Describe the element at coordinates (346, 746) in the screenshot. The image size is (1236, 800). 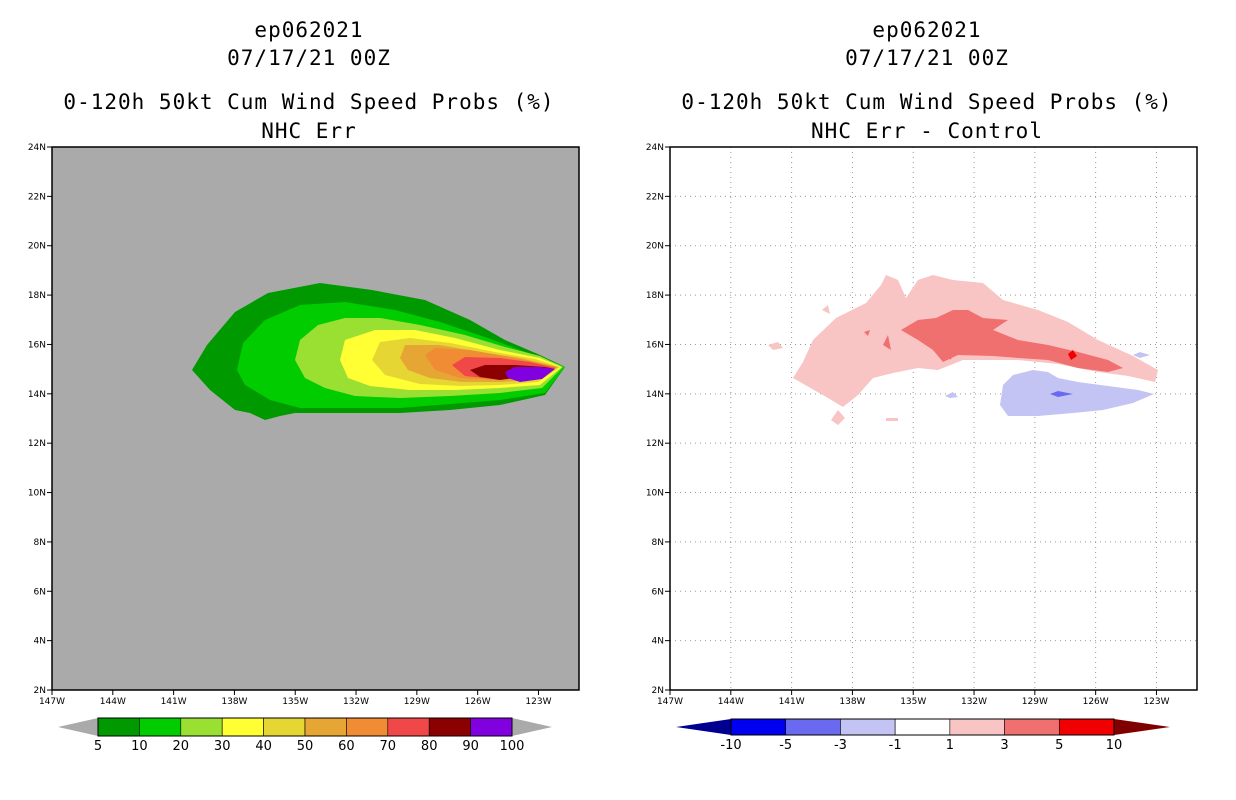
I see `colorbar-label: 60` at that location.